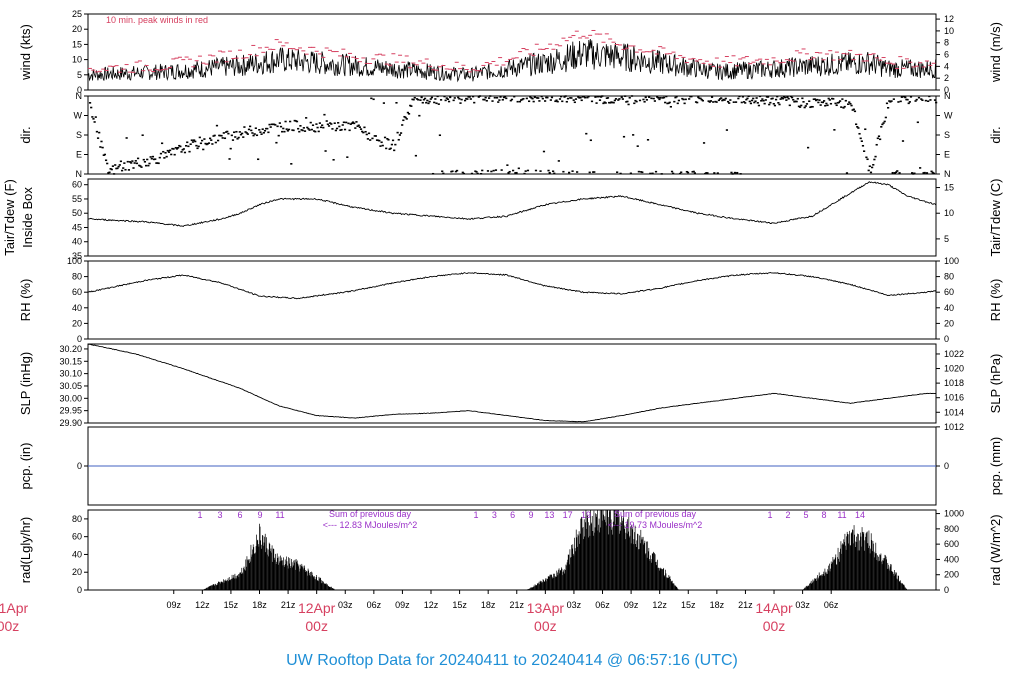 The height and width of the screenshot is (700, 1024). I want to click on right-tick-label: 1018, so click(954, 383).